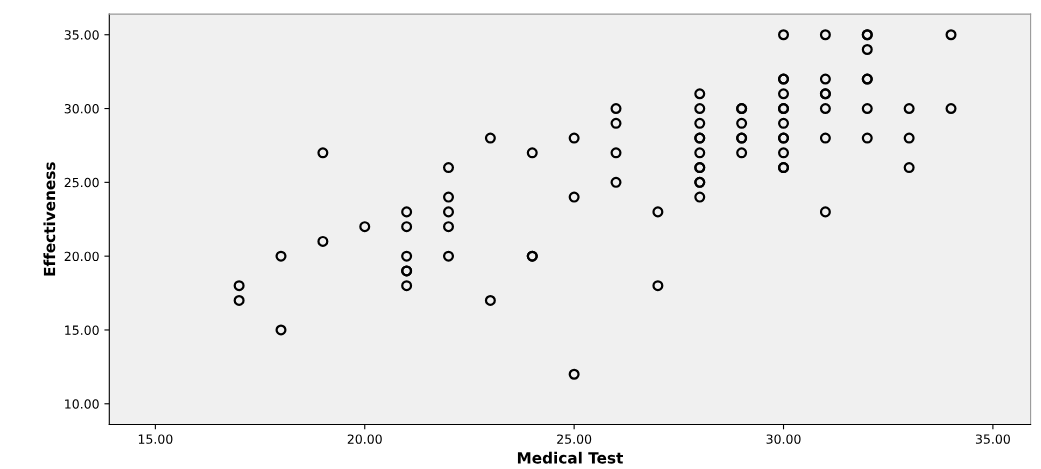 The height and width of the screenshot is (469, 1041). I want to click on y-tick-label: 30.00, so click(81, 109).